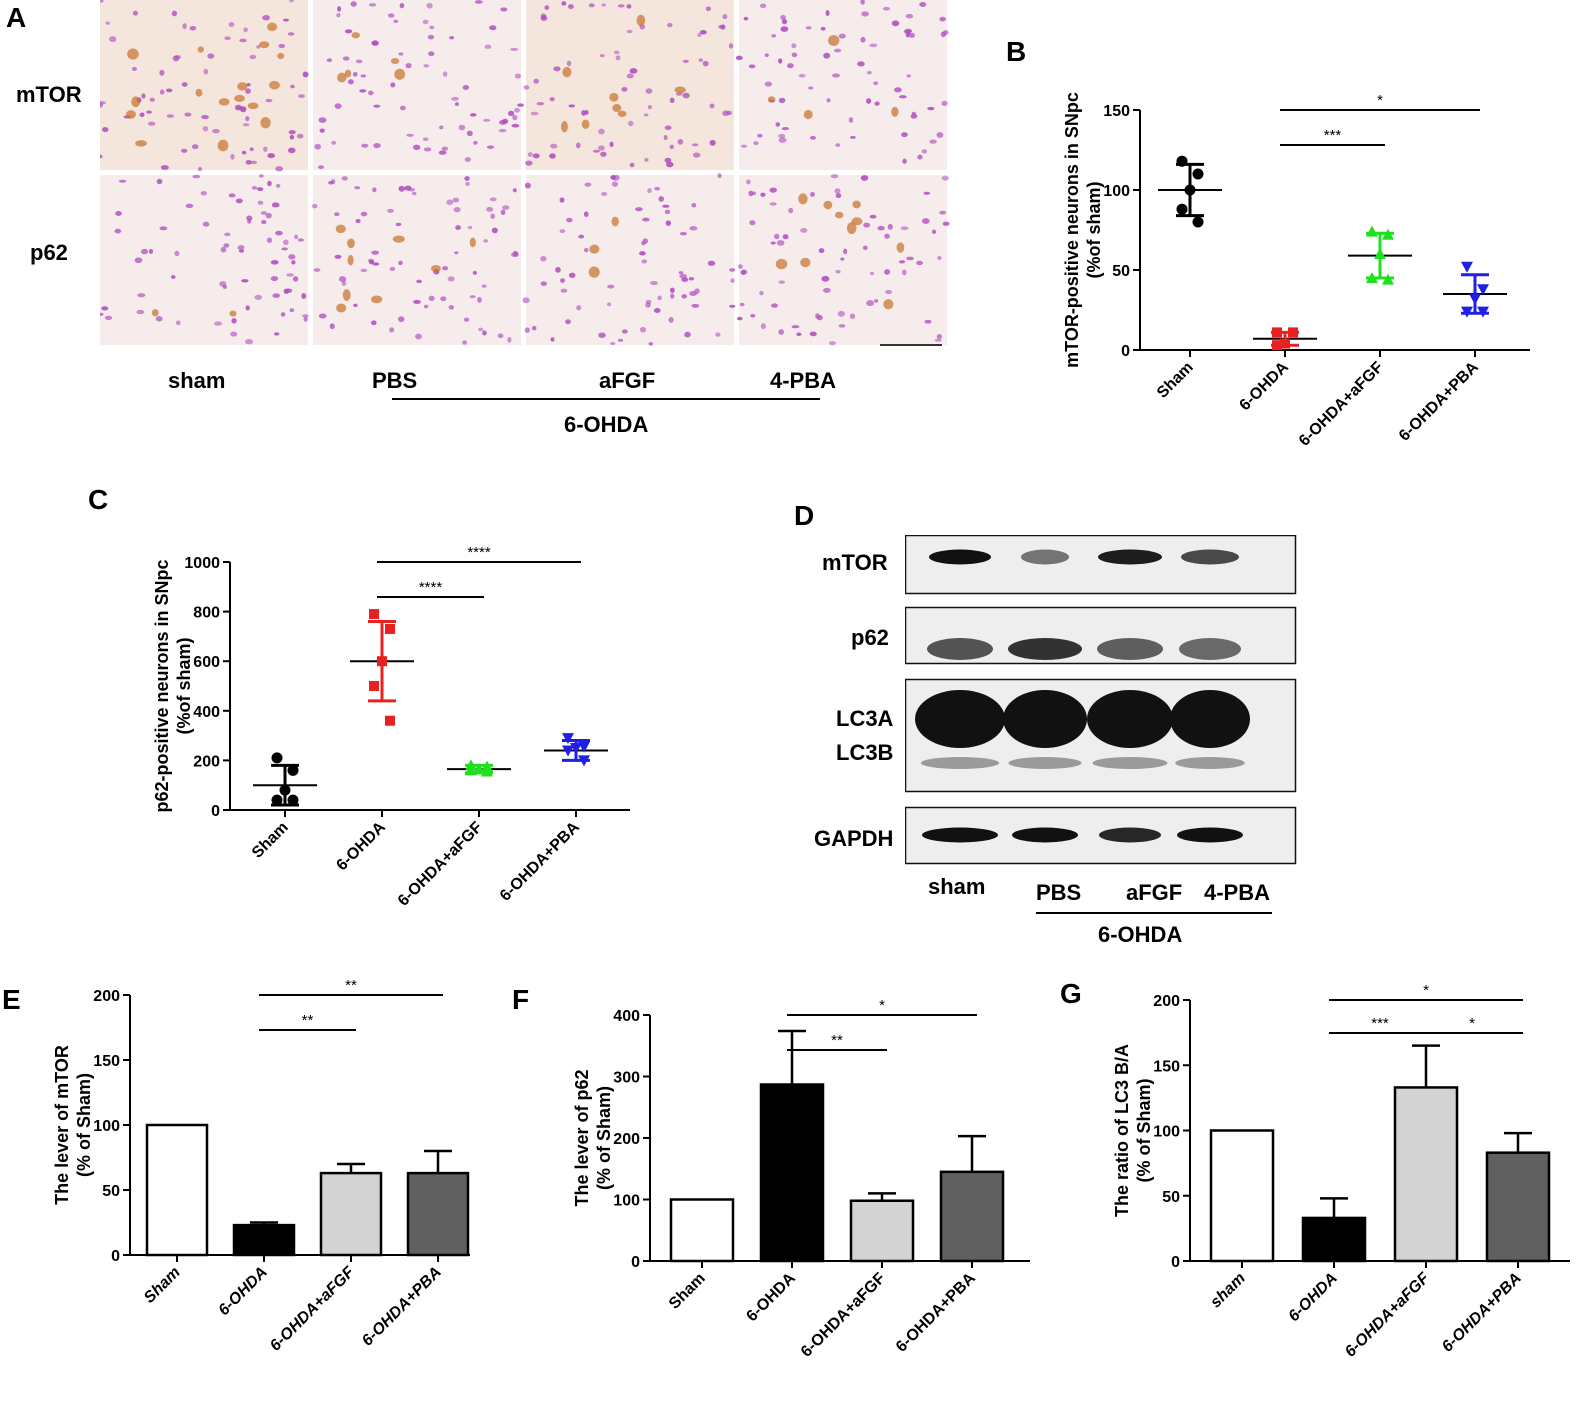 This screenshot has width=1594, height=1402. Describe the element at coordinates (1228, 1291) in the screenshot. I see `x-tick-label: sham` at that location.